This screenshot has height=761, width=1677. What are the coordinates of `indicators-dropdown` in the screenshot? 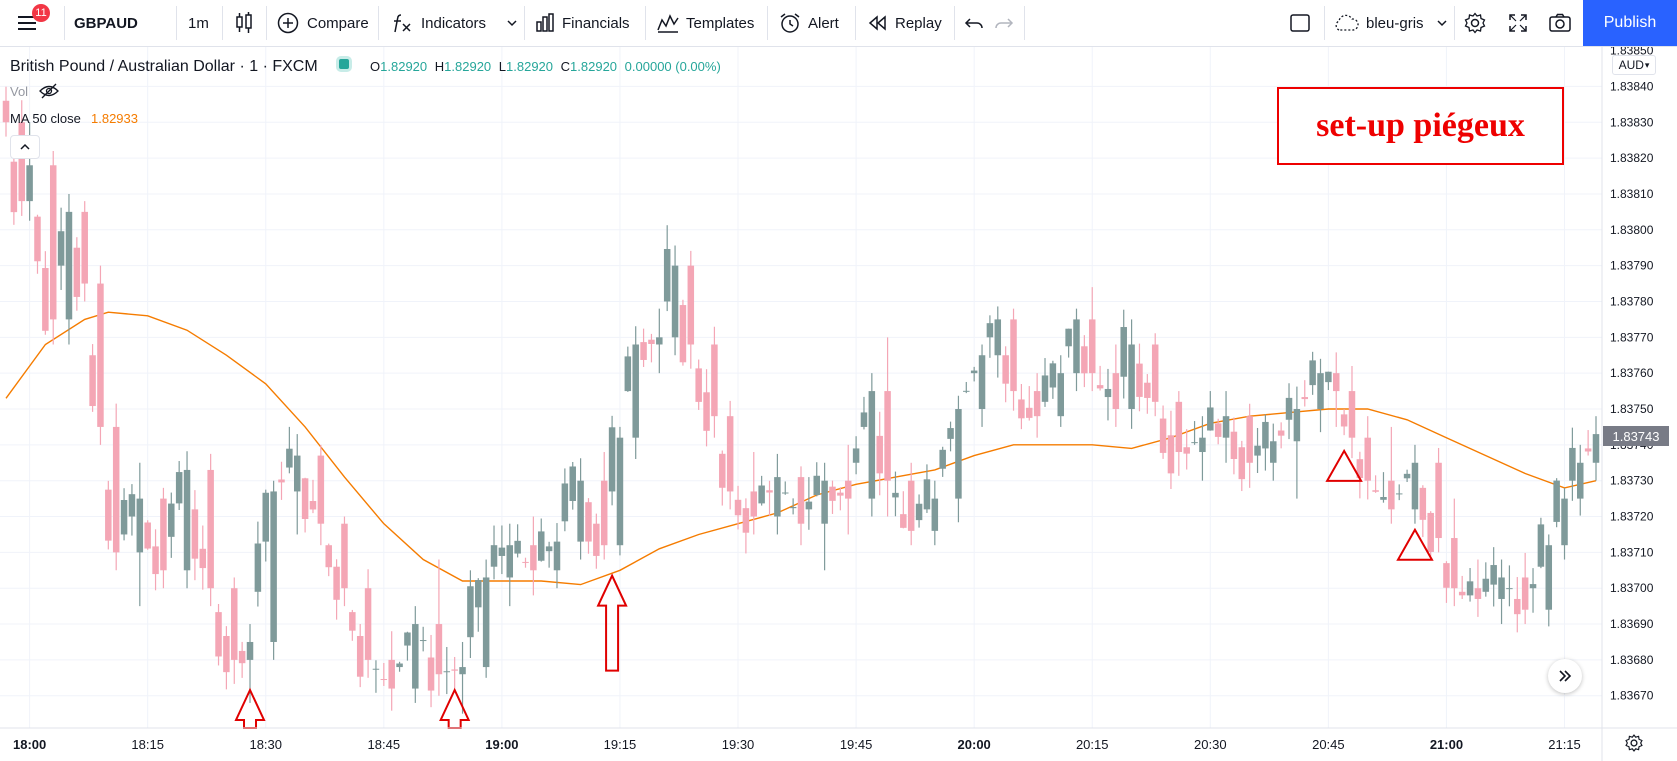 It's located at (512, 23).